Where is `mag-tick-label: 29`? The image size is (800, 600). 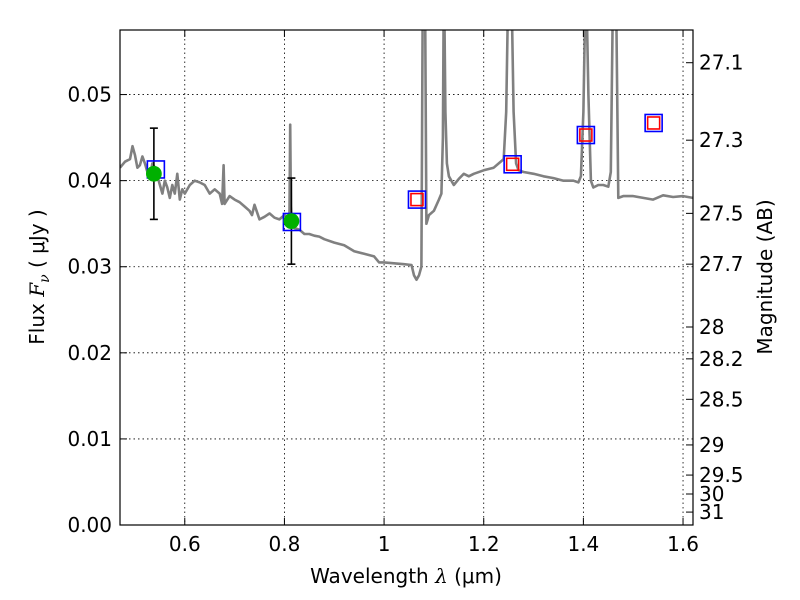
mag-tick-label: 29 is located at coordinates (711, 445).